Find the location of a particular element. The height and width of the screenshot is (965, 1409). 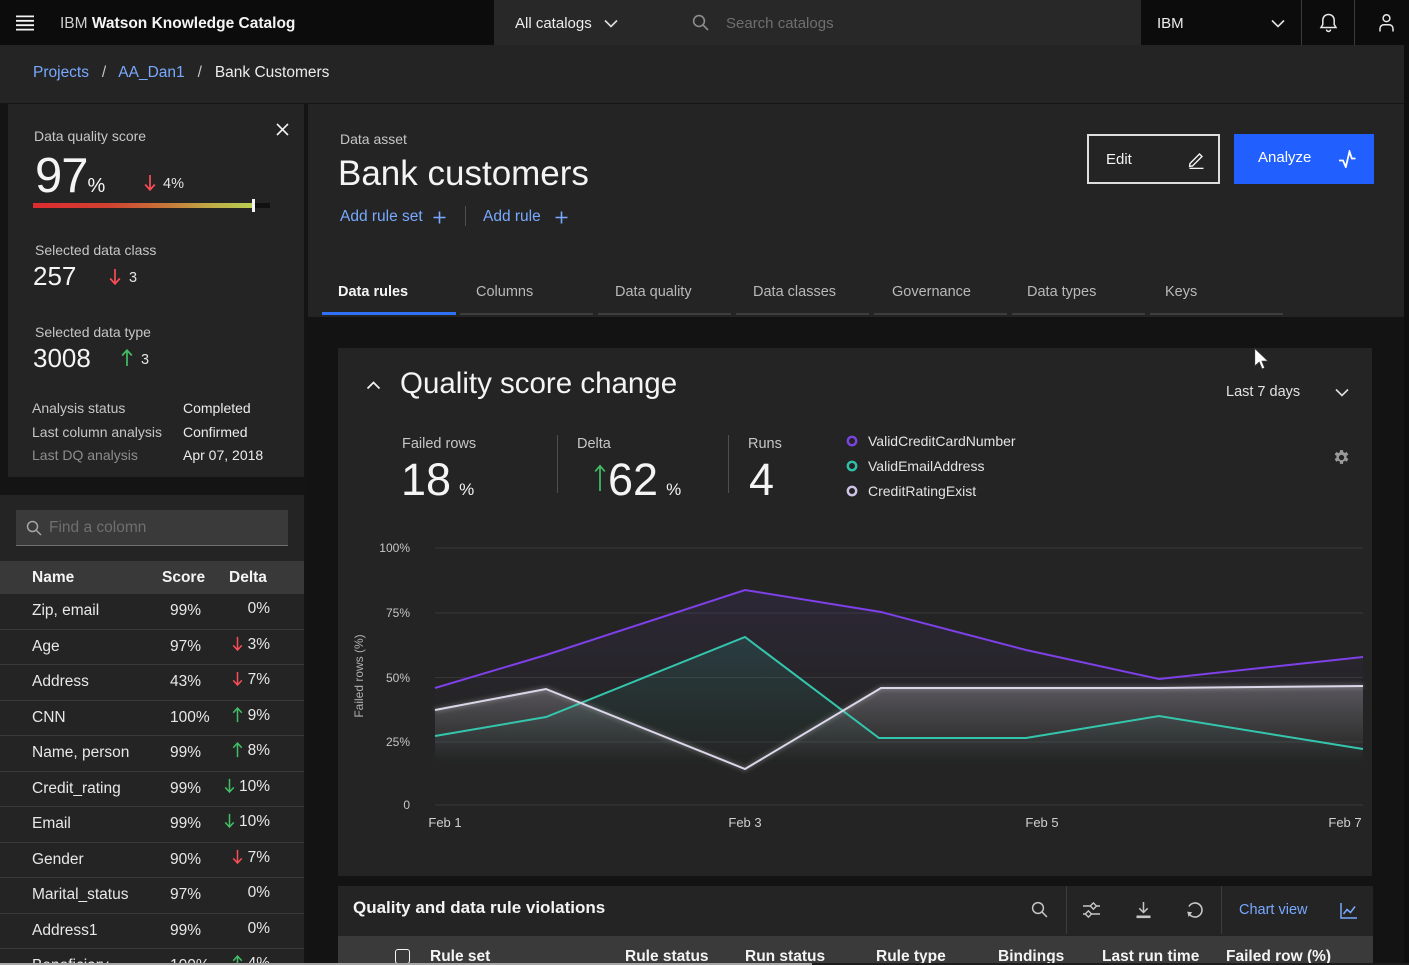

svg-text: Feb 3 is located at coordinates (744, 822).